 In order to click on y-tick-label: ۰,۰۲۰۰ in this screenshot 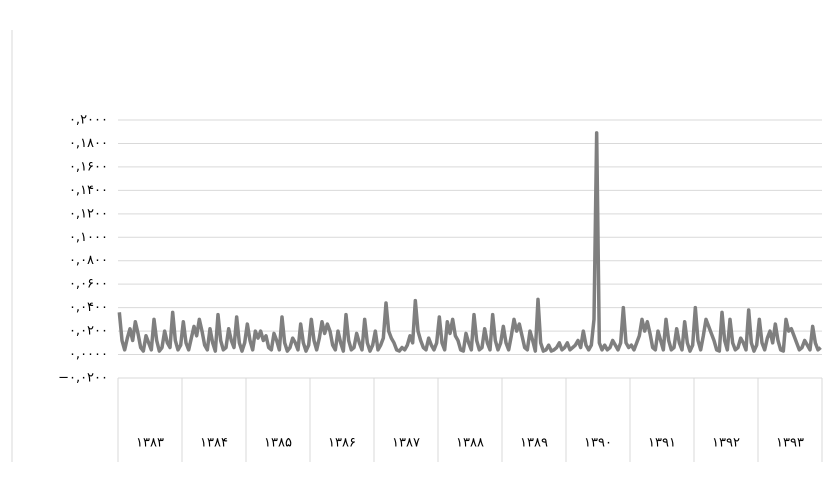, I will do `click(88, 331)`.